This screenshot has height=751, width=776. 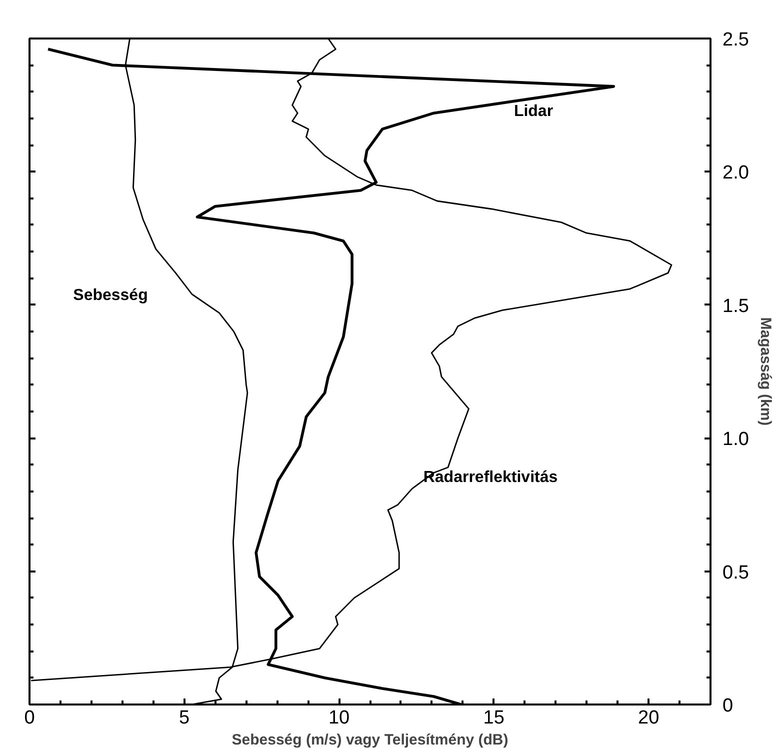 I want to click on x-tick-label: 0, so click(x=29, y=718).